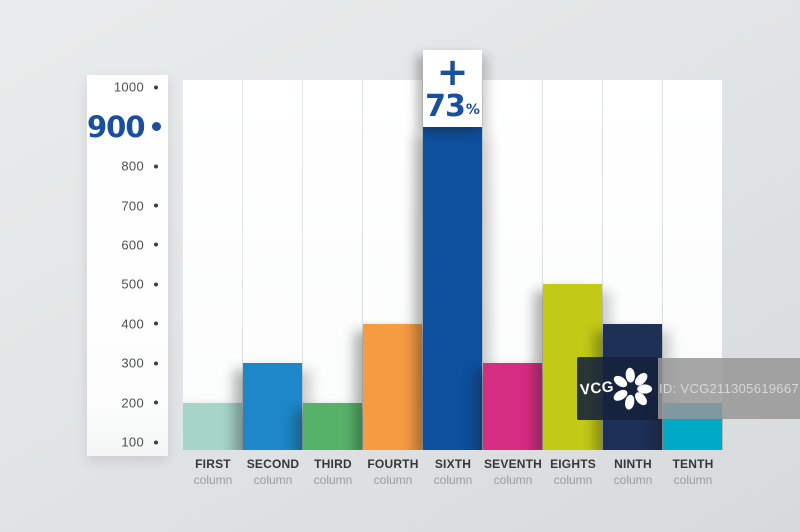 This screenshot has height=532, width=800. I want to click on y-tick-label: 600, so click(132, 245).